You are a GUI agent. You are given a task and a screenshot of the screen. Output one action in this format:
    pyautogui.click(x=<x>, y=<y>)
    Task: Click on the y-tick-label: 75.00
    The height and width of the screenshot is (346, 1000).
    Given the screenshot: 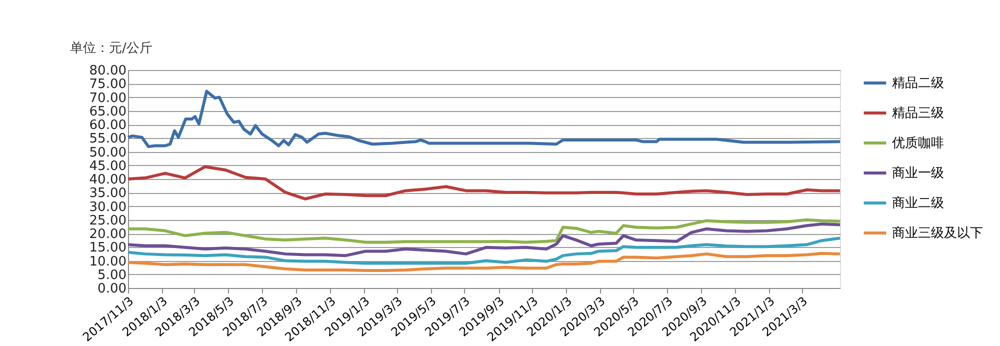 What is the action you would take?
    pyautogui.click(x=107, y=84)
    